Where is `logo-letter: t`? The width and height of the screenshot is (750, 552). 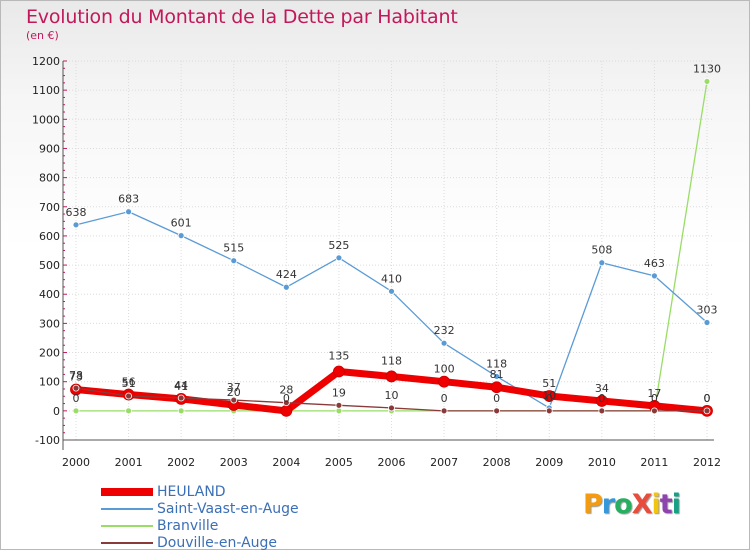
logo-letter: t is located at coordinates (666, 504).